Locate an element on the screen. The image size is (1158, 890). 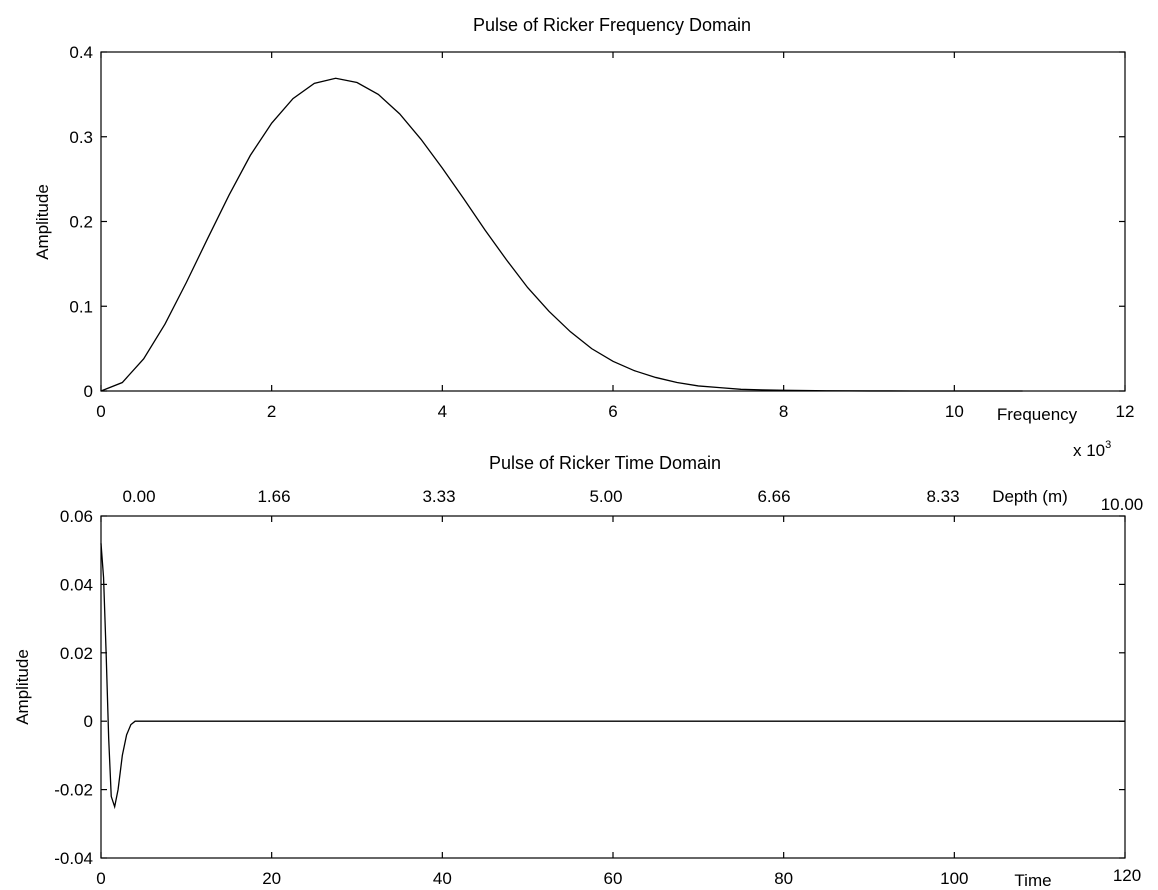
y-tick-label: -0.02 is located at coordinates (73, 790).